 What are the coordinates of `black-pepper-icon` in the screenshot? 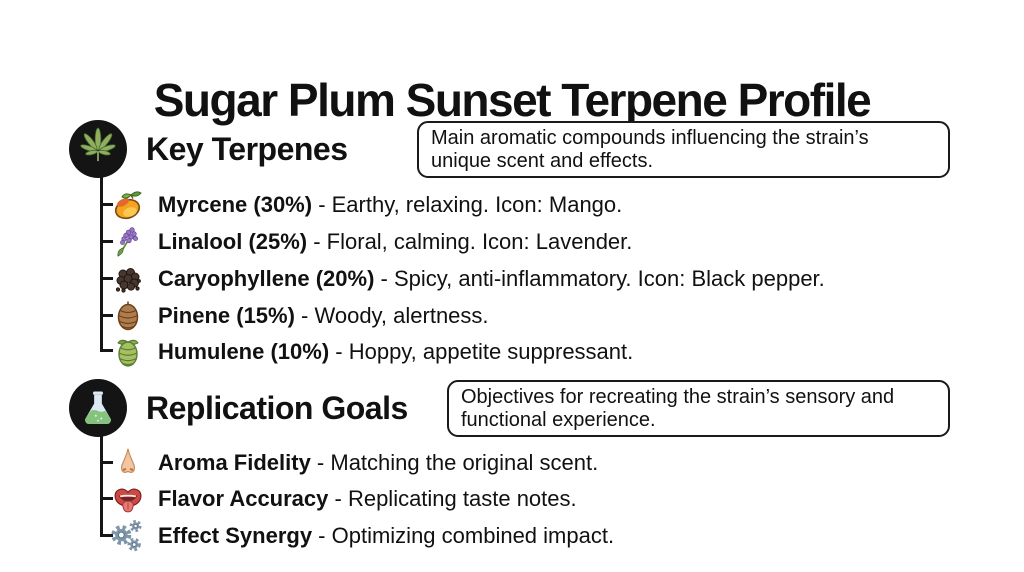 It's located at (128, 279).